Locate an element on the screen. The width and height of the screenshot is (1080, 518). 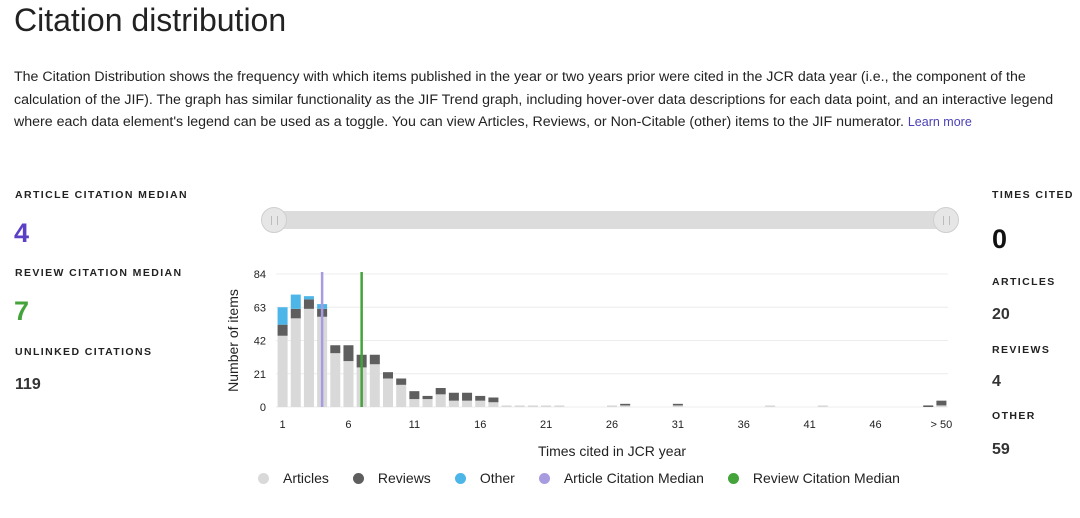
legend-item-other: Other is located at coordinates (484, 478).